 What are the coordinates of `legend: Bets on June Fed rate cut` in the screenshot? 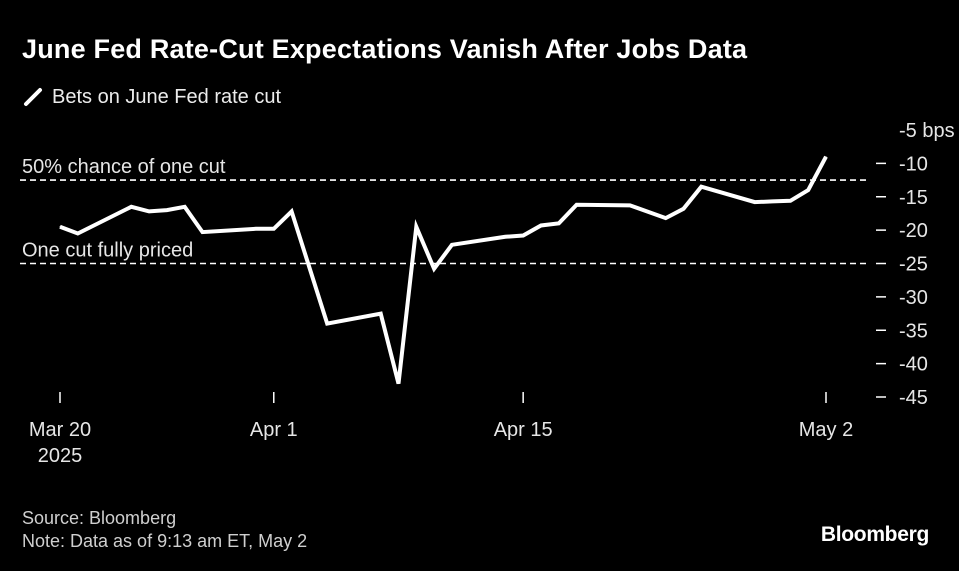 It's located at (151, 97).